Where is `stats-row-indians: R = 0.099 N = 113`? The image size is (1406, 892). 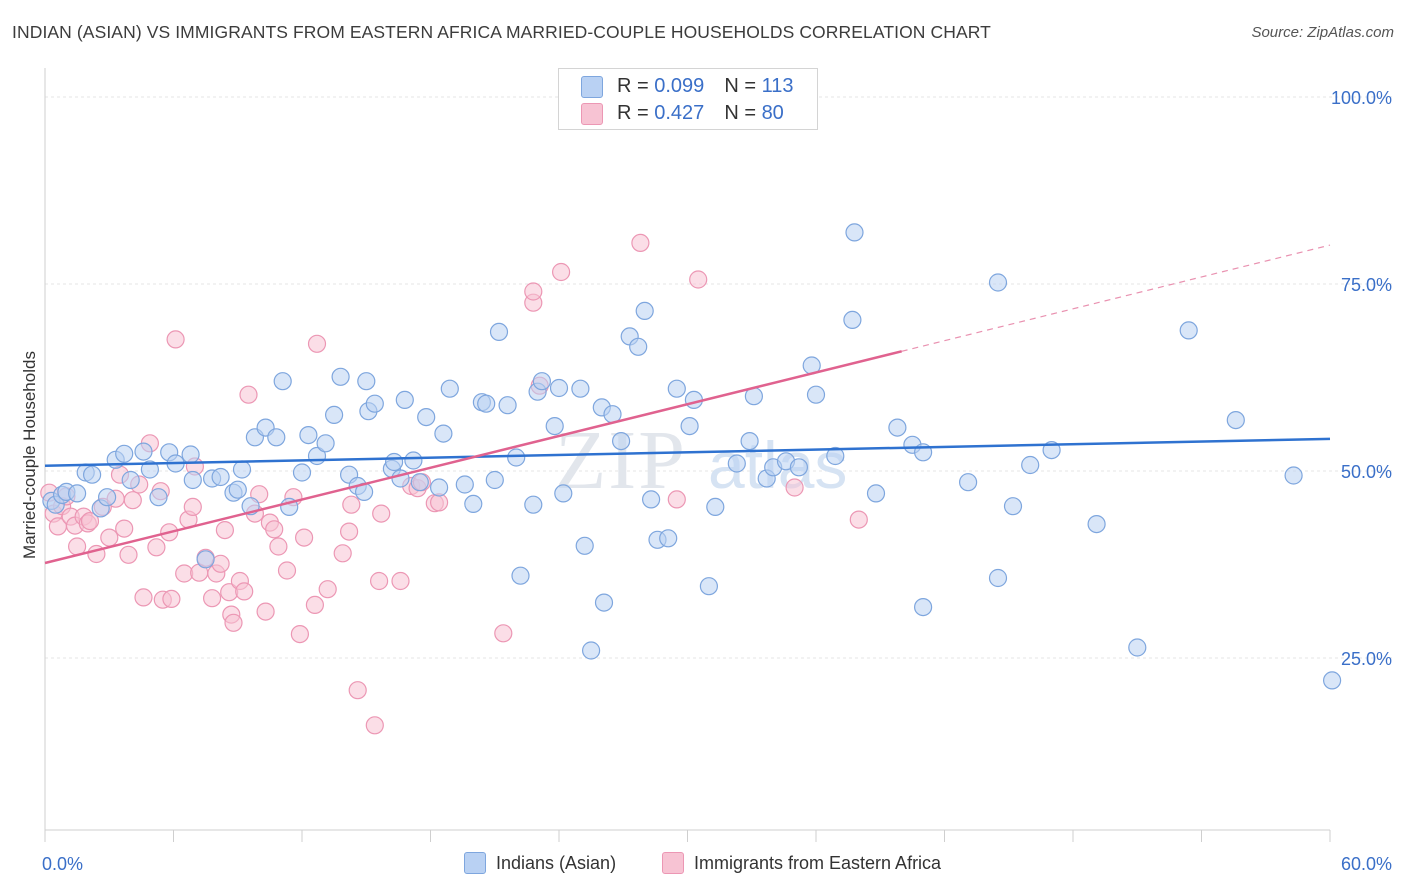
stats-row-indians: R = 0.099 N = 113 is located at coordinates (687, 86).